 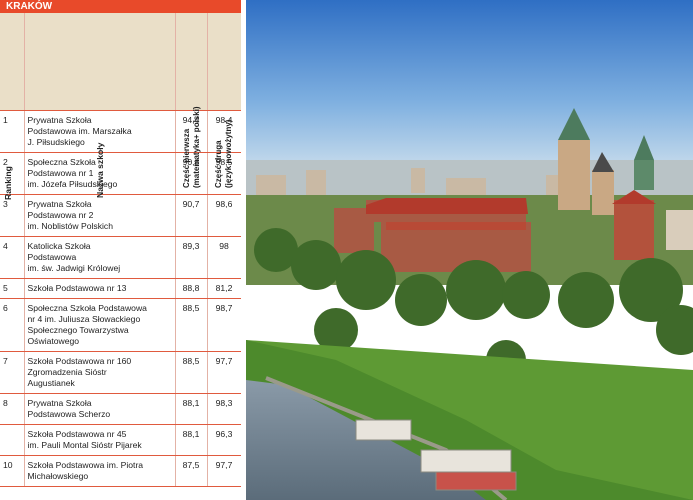 What do you see at coordinates (191, 215) in the screenshot?
I see `score-part-one: 90,7` at bounding box center [191, 215].